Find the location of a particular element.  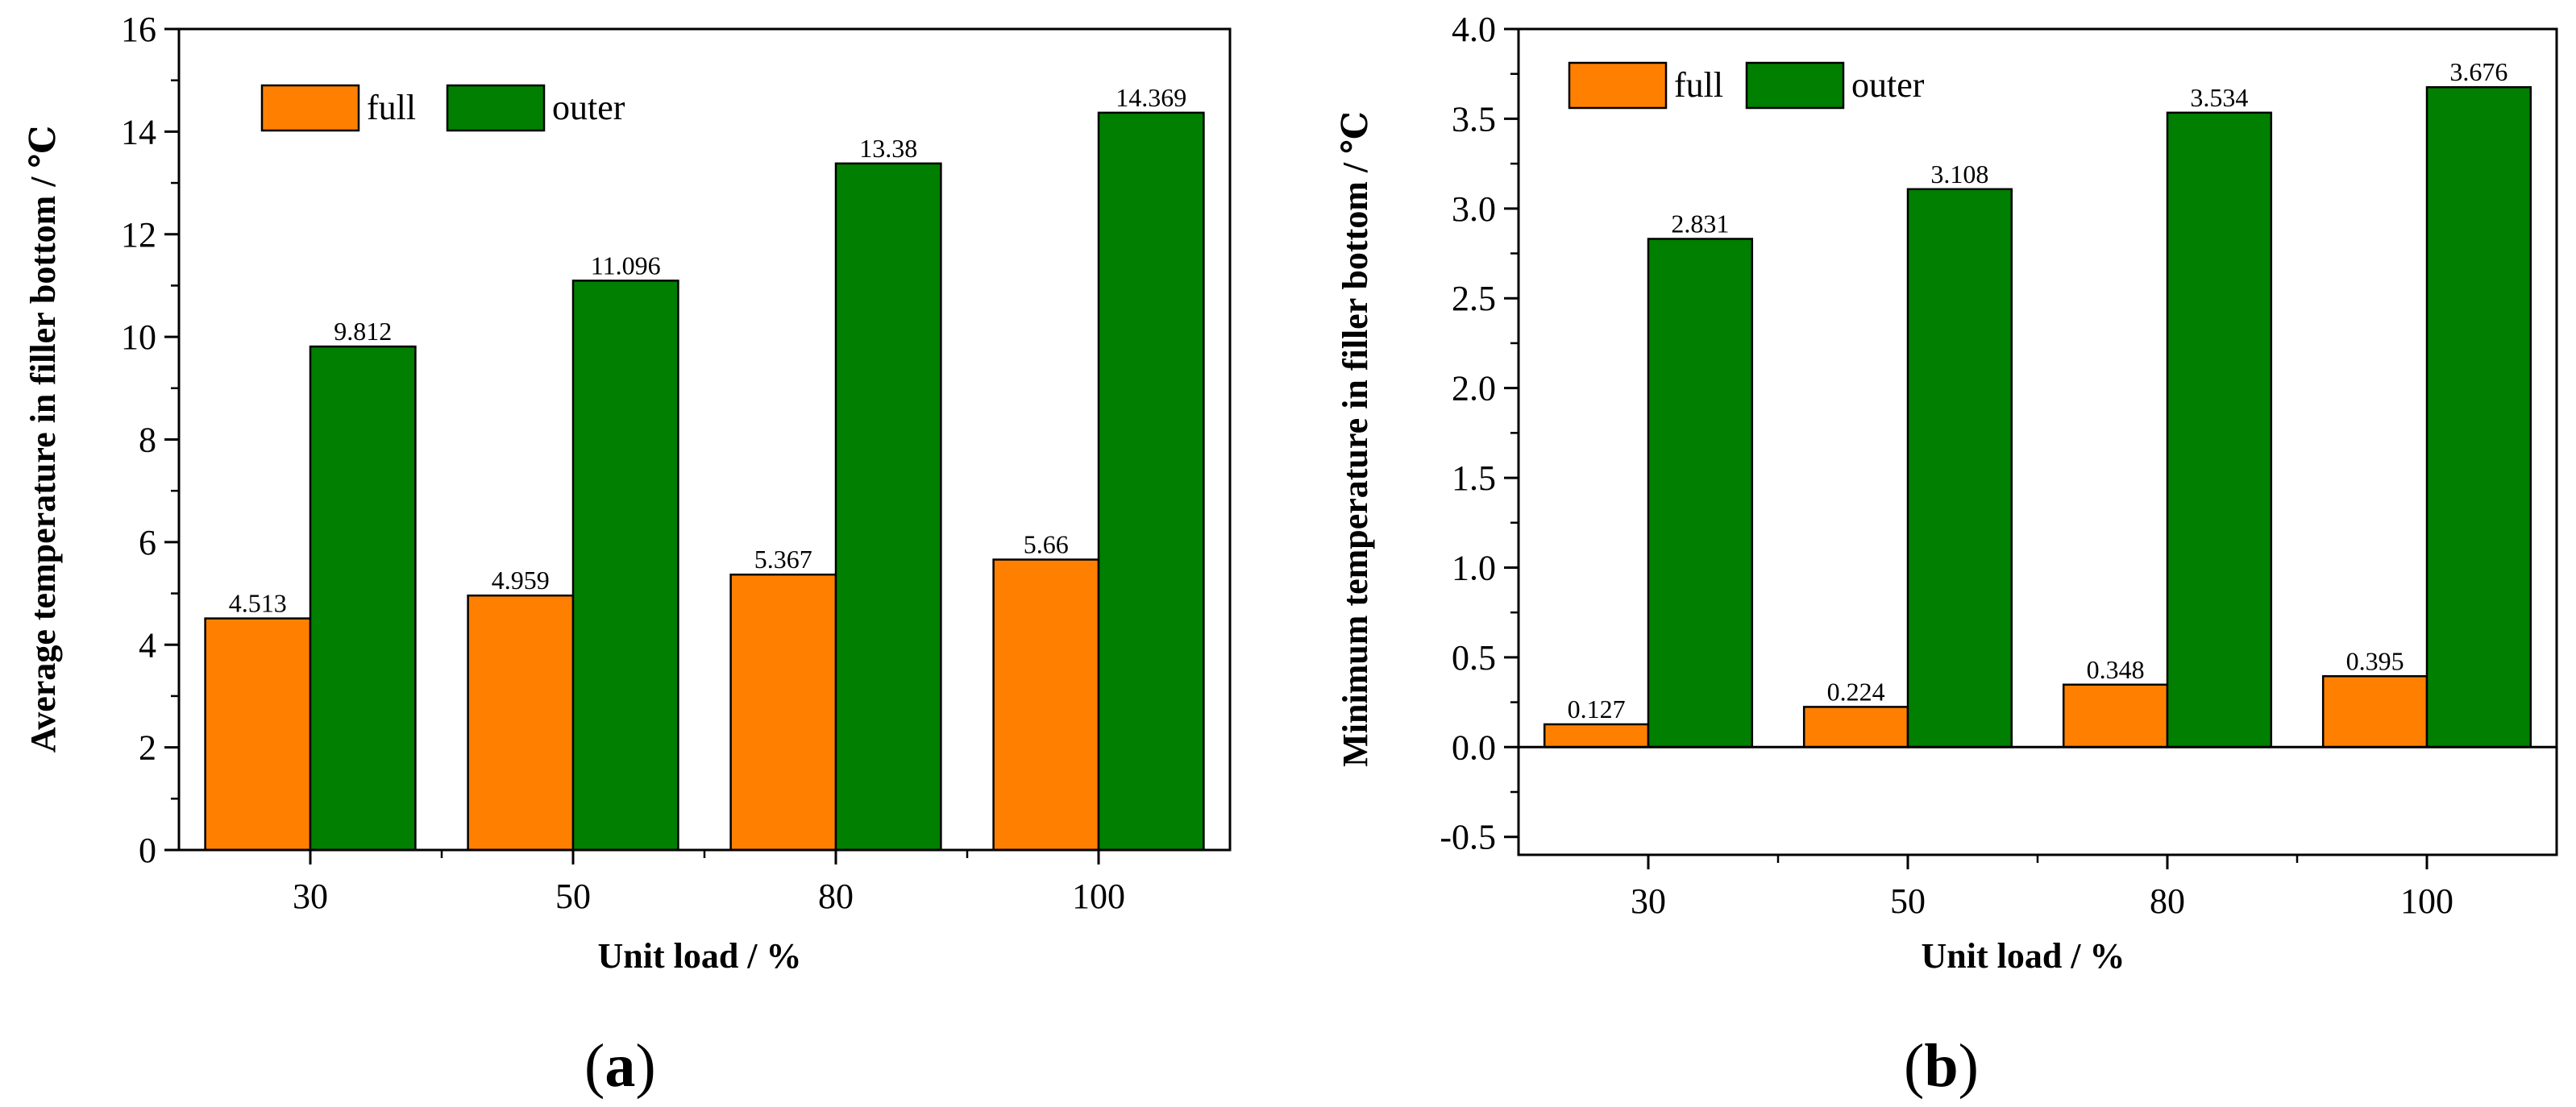

y-tick-label: 6 is located at coordinates (147, 543).